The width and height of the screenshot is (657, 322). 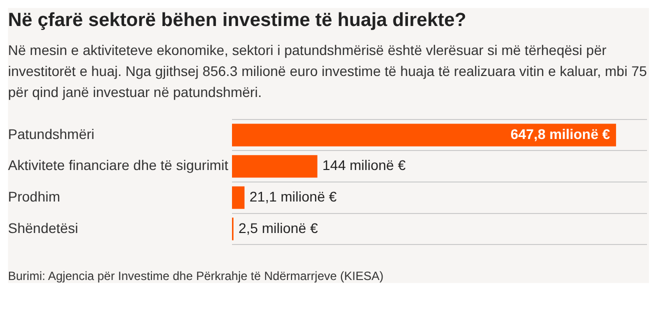 What do you see at coordinates (364, 165) in the screenshot?
I see `data-label: 144 milionë €` at bounding box center [364, 165].